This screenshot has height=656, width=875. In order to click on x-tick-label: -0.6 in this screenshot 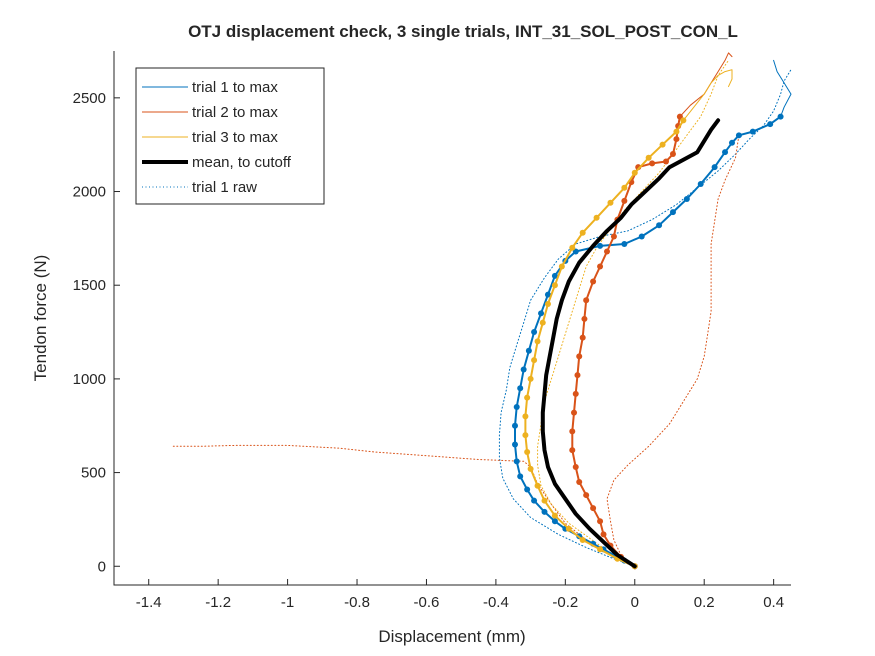, I will do `click(427, 602)`.